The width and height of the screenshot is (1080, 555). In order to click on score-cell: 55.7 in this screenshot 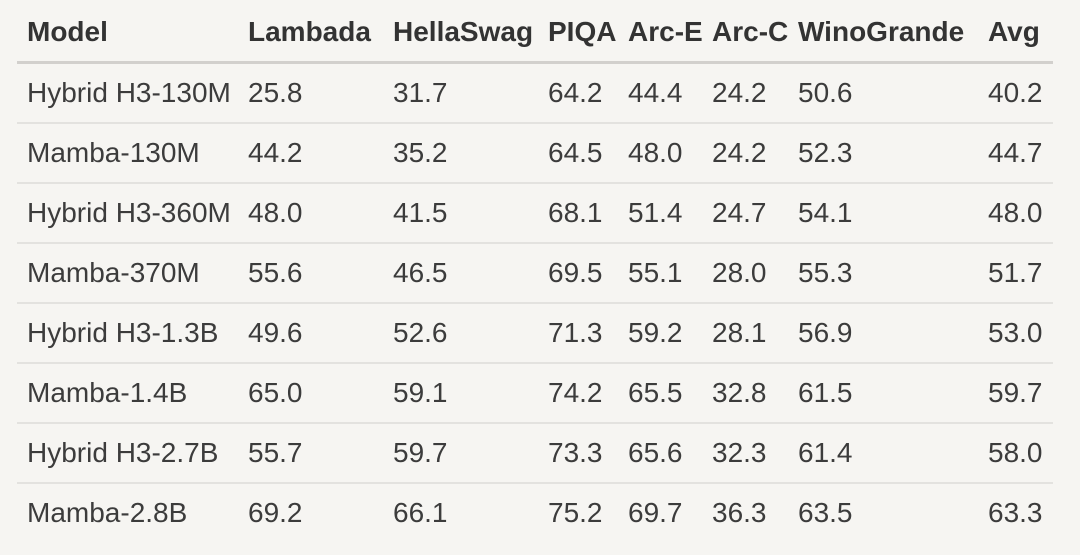, I will do `click(310, 453)`.